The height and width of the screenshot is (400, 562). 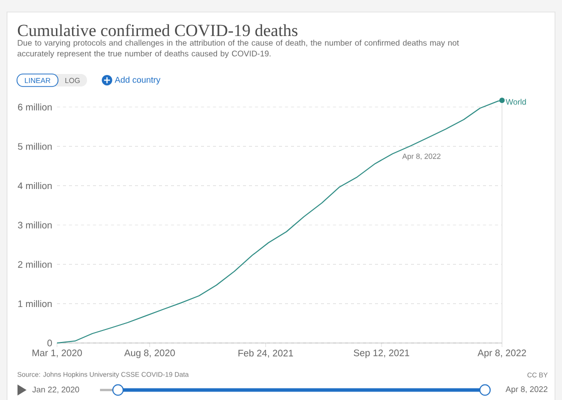 What do you see at coordinates (35, 186) in the screenshot?
I see `y-tick-label: 4 million` at bounding box center [35, 186].